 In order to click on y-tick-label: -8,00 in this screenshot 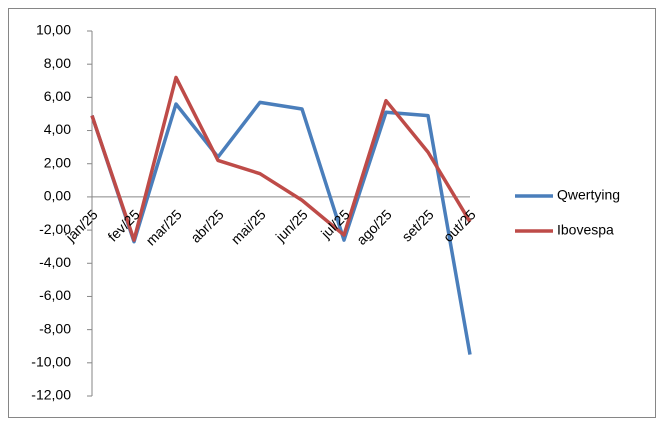, I will do `click(55, 328)`.